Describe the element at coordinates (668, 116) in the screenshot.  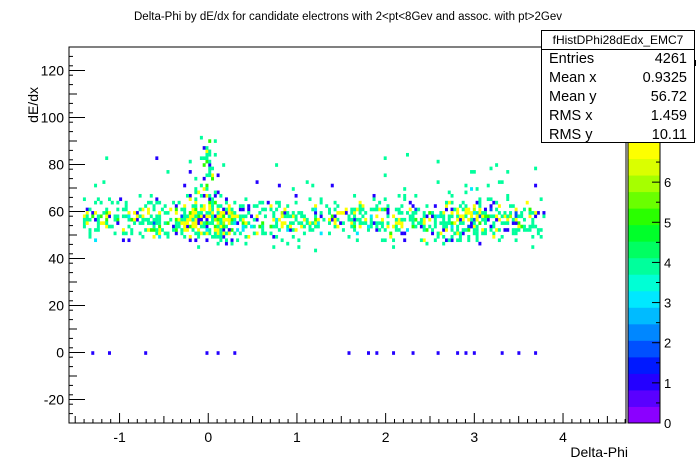
I see `stats-value: 1.459` at that location.